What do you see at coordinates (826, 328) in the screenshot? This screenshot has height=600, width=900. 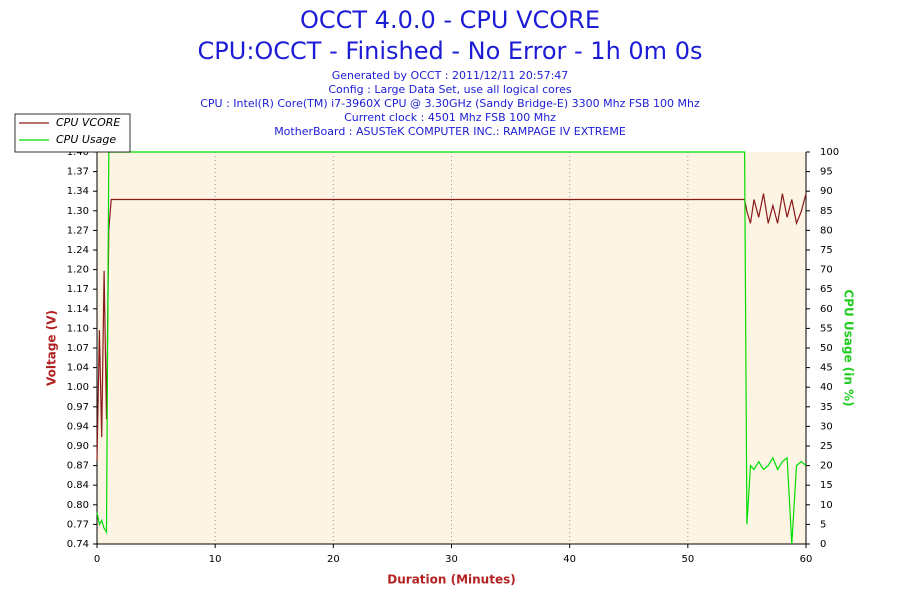 I see `y2-tick-label: 55` at bounding box center [826, 328].